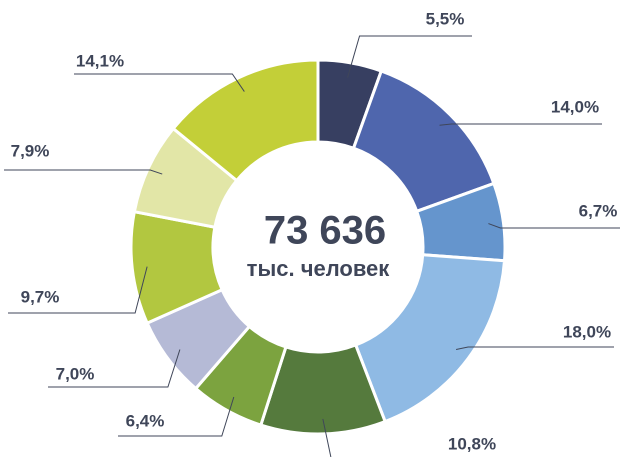 This screenshot has height=457, width=622. I want to click on value-label: 10,8%, so click(472, 443).